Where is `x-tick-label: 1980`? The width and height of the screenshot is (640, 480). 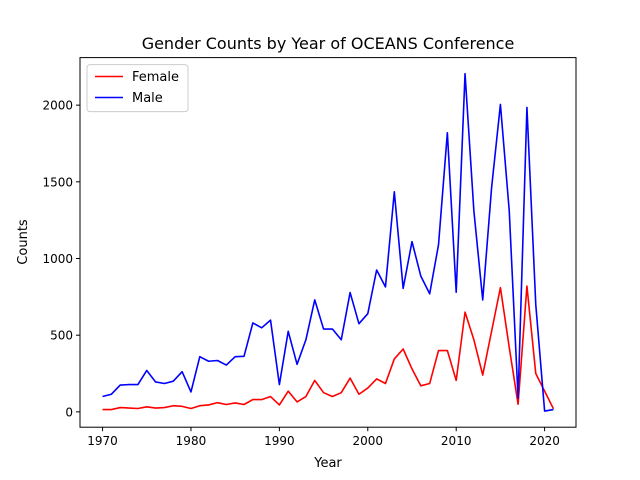
x-tick-label: 1980 is located at coordinates (191, 441).